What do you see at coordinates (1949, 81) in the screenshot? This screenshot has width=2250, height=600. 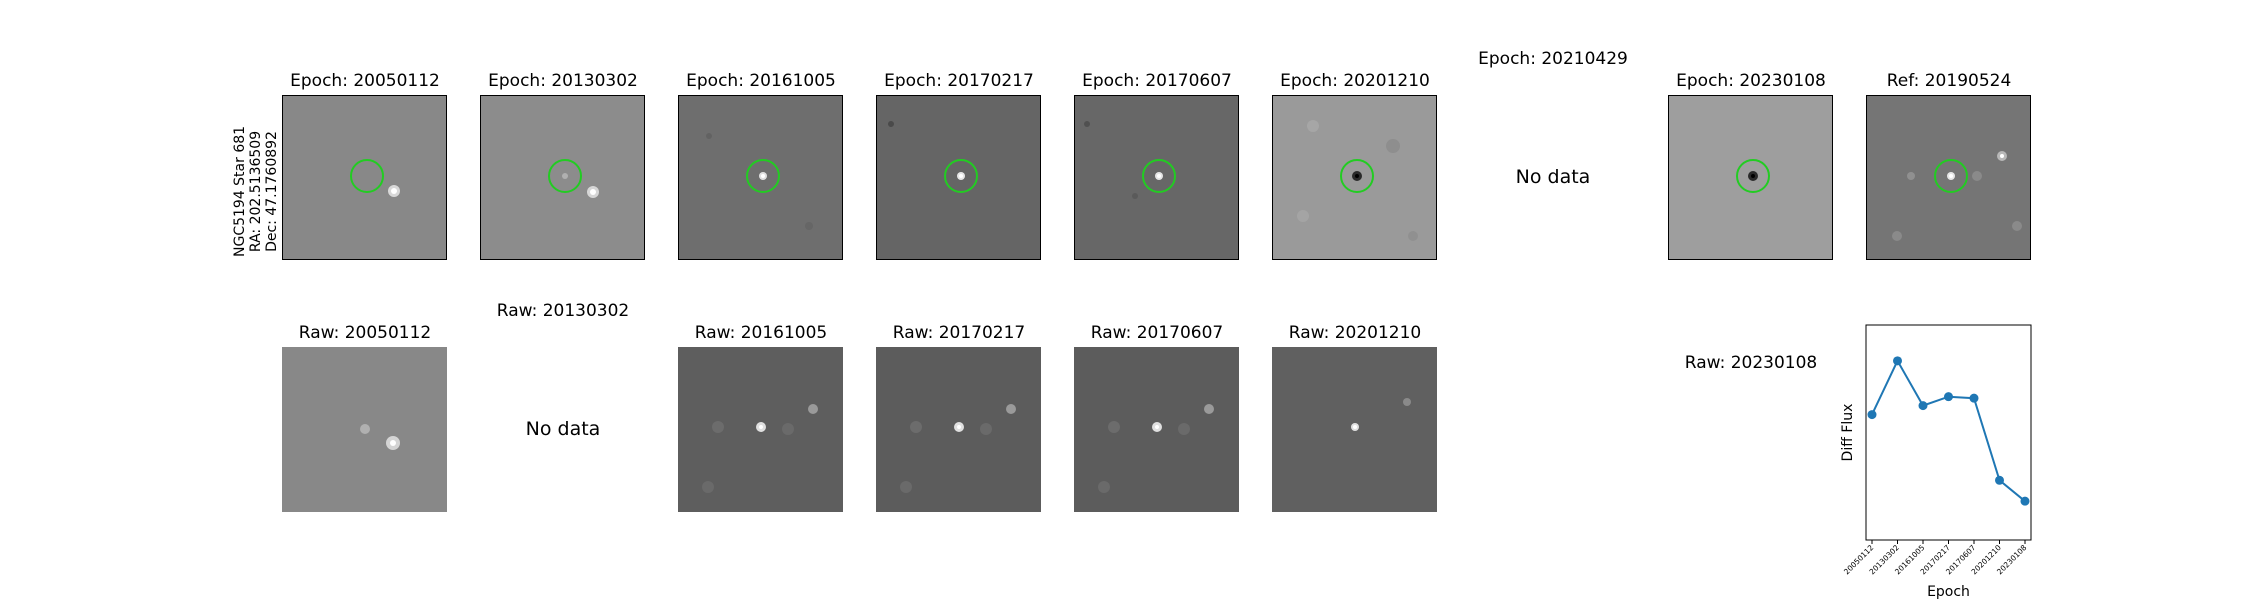 I see `ref-title: Ref: 20190524` at bounding box center [1949, 81].